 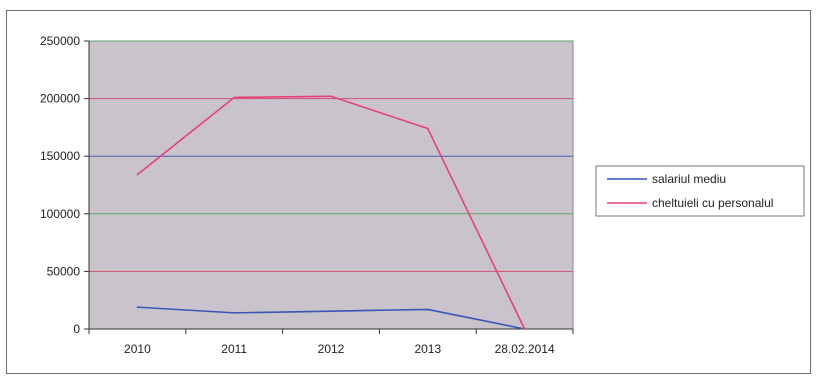 What do you see at coordinates (60, 156) in the screenshot?
I see `y-tick-label: 150000` at bounding box center [60, 156].